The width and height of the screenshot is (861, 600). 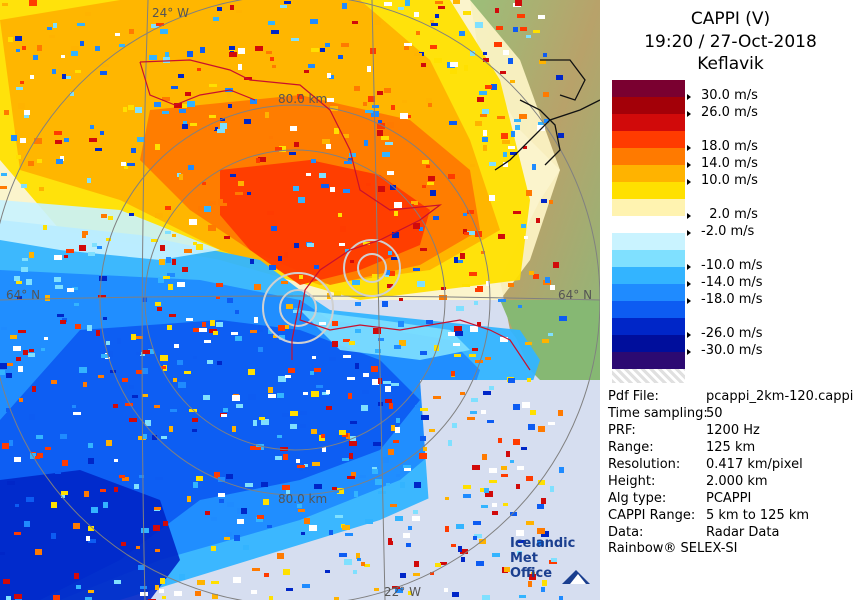 What do you see at coordinates (547, 115) in the screenshot?
I see `coastline-black` at bounding box center [547, 115].